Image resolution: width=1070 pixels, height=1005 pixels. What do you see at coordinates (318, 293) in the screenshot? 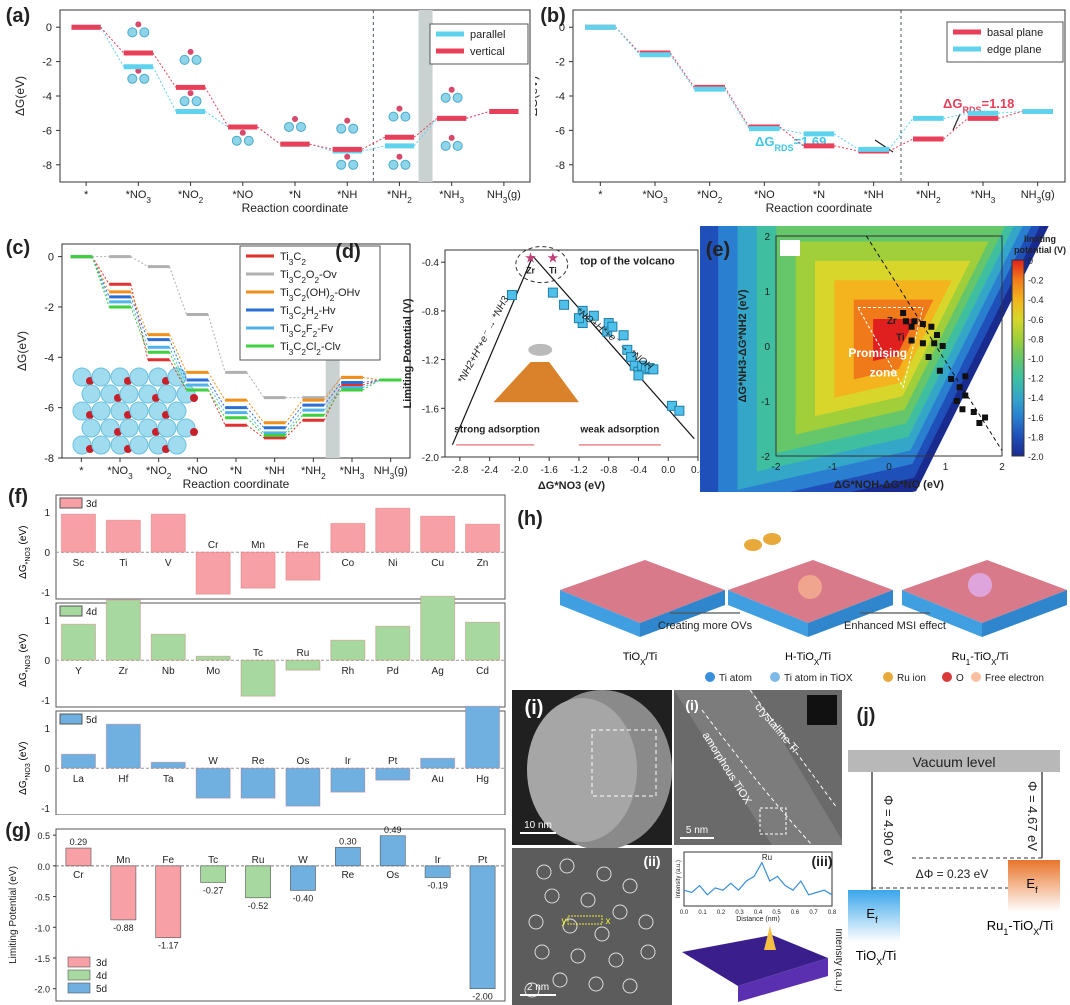
I see `legend-label-part: (OH)` at bounding box center [318, 293].